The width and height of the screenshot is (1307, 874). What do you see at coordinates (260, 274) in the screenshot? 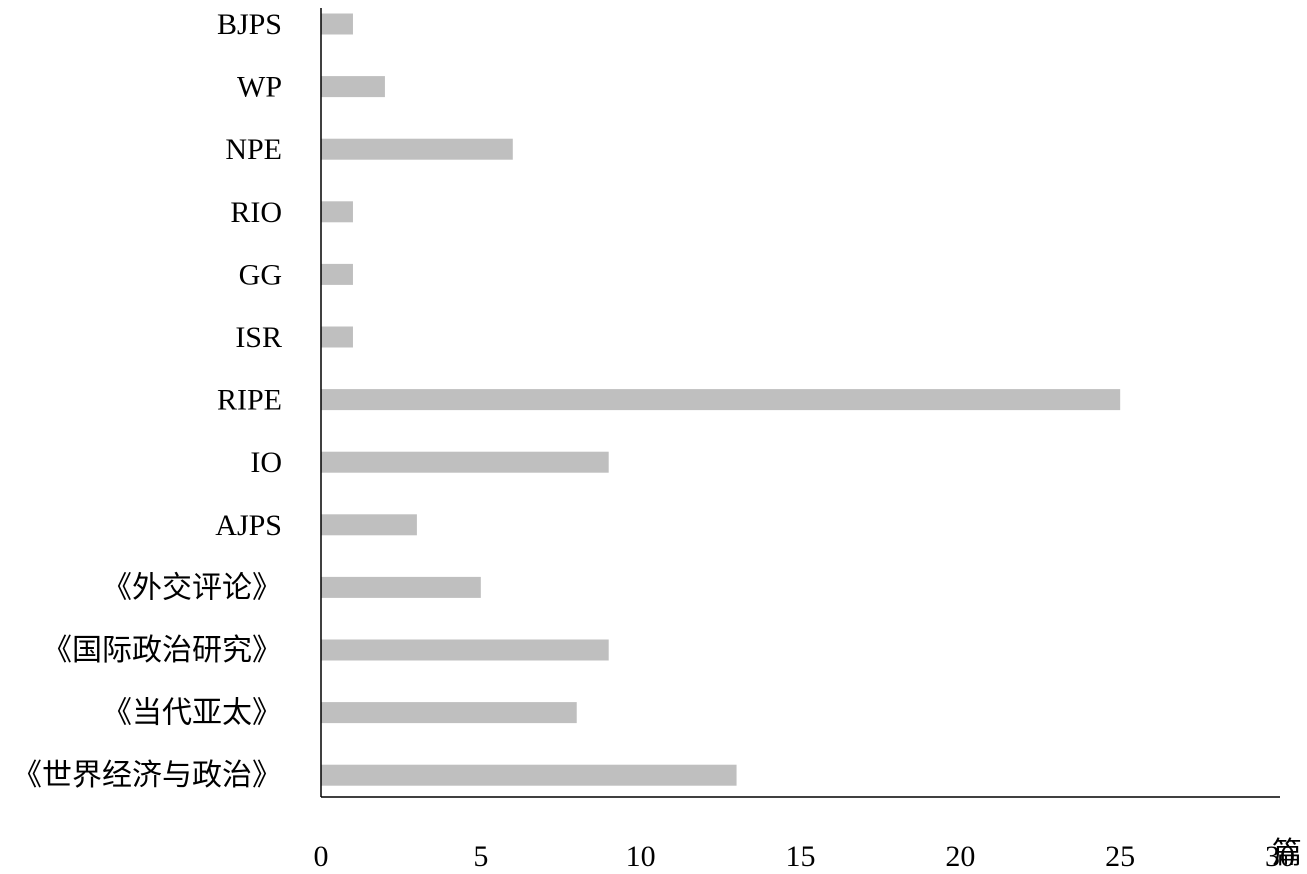
I see `category-label-gg: GG` at bounding box center [260, 274].